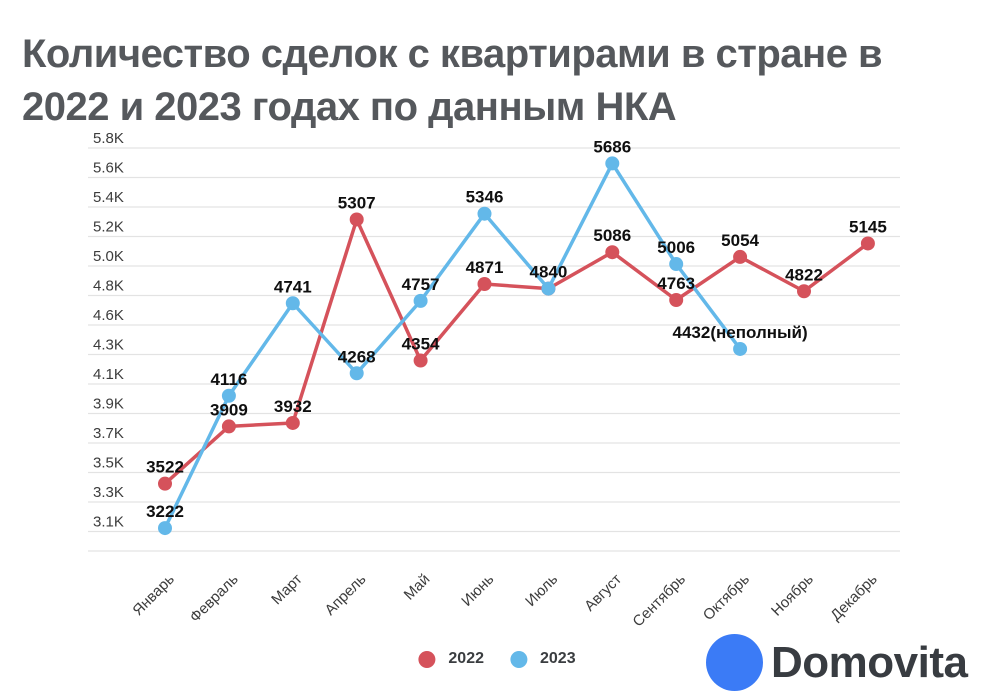 The height and width of the screenshot is (700, 1000). What do you see at coordinates (153, 595) in the screenshot?
I see `x-axis-label: Январь` at bounding box center [153, 595].